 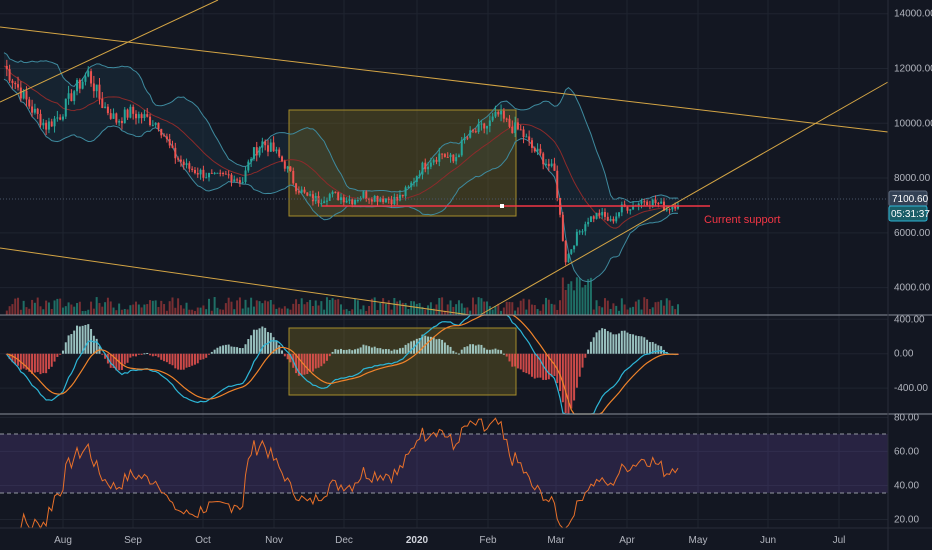 What do you see at coordinates (342, 364) in the screenshot?
I see `macd-panel` at bounding box center [342, 364].